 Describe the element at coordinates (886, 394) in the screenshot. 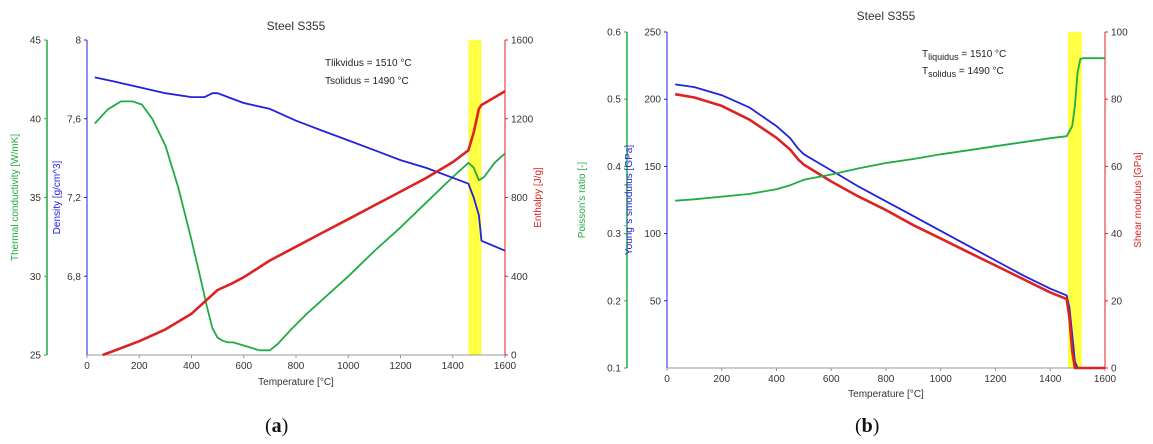

I see `x-axis-label-b: Temperature [°C]` at that location.